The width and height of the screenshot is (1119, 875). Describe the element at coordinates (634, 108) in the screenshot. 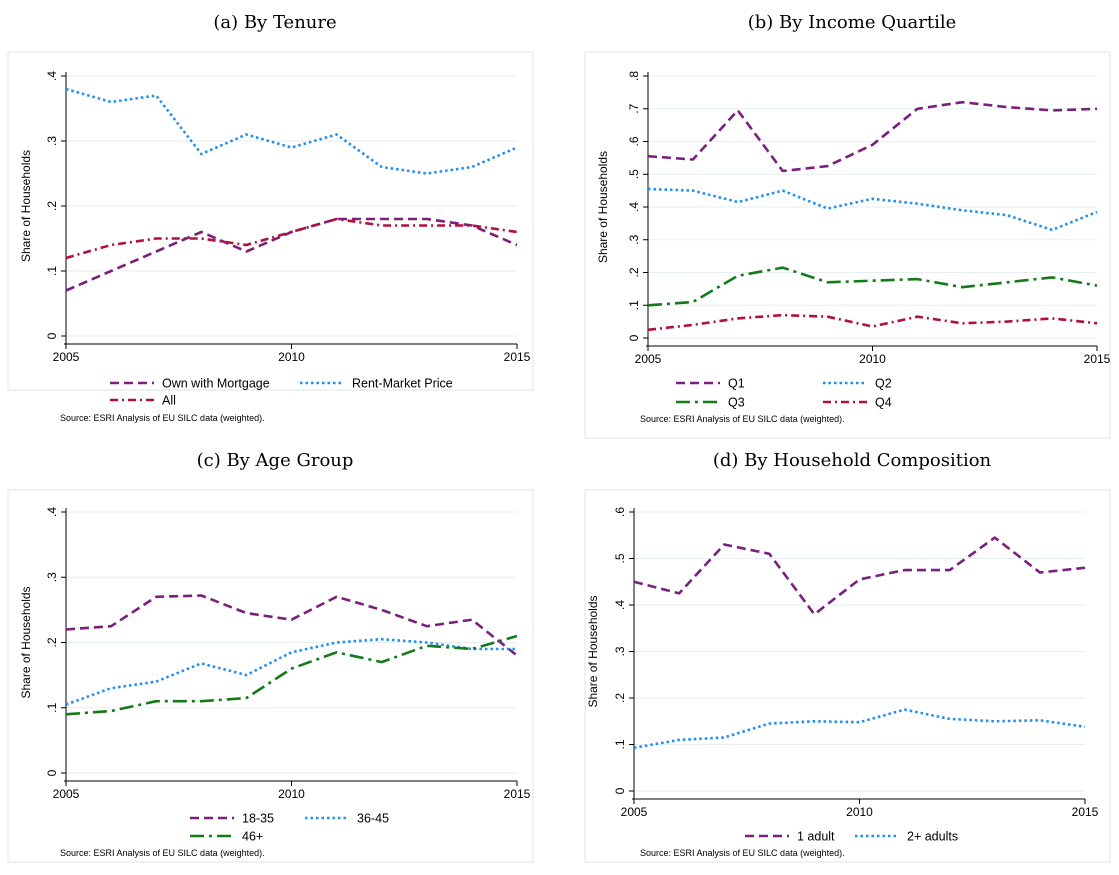

I see `y-tick-label: .7` at that location.